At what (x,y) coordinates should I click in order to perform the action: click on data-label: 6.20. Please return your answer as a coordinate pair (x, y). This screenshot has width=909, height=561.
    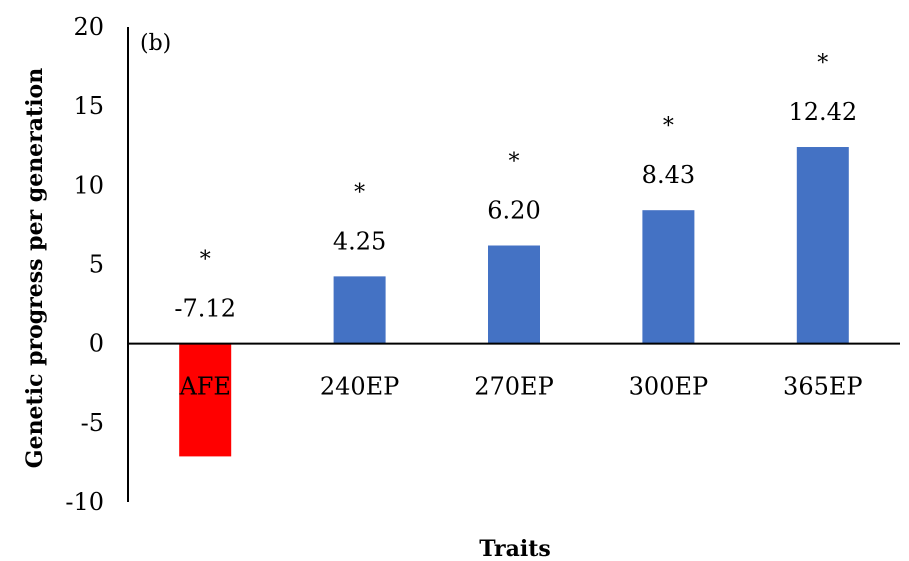
    Looking at the image, I should click on (513, 211).